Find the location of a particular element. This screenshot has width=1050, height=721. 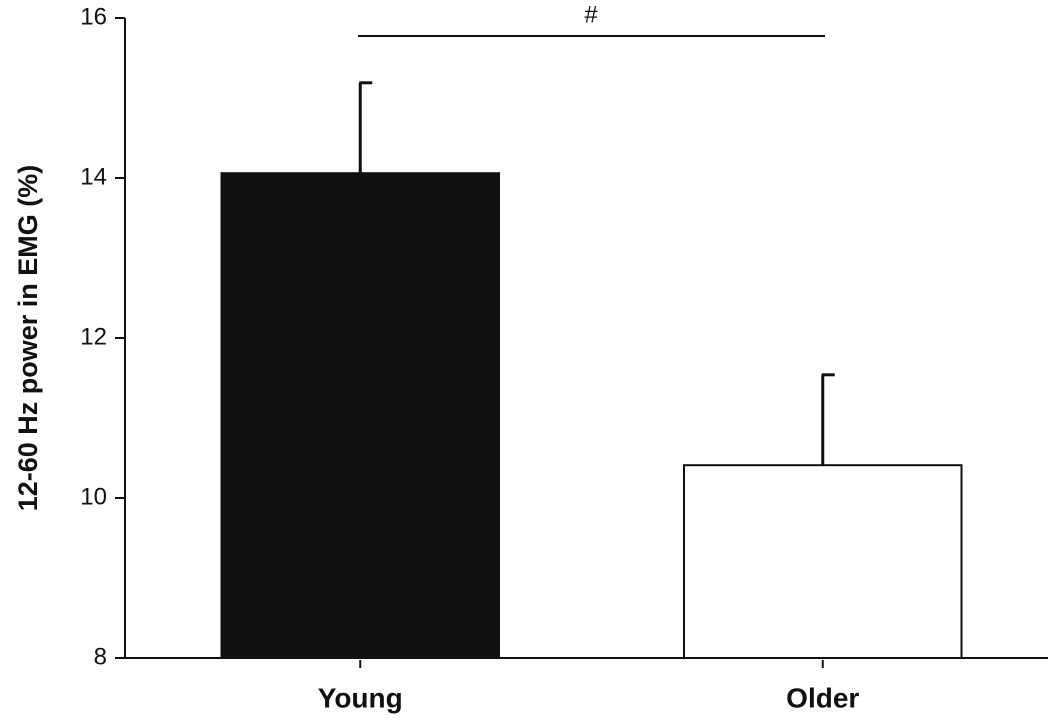

x-tick-label: Older is located at coordinates (822, 697).